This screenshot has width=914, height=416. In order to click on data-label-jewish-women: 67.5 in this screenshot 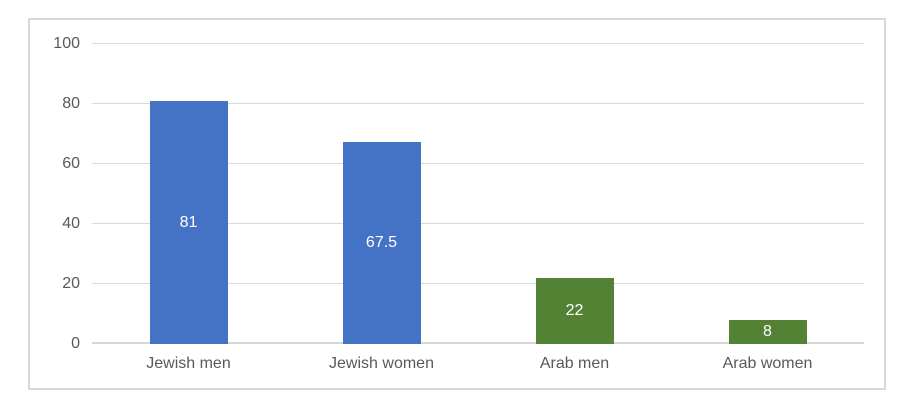, I will do `click(381, 242)`.